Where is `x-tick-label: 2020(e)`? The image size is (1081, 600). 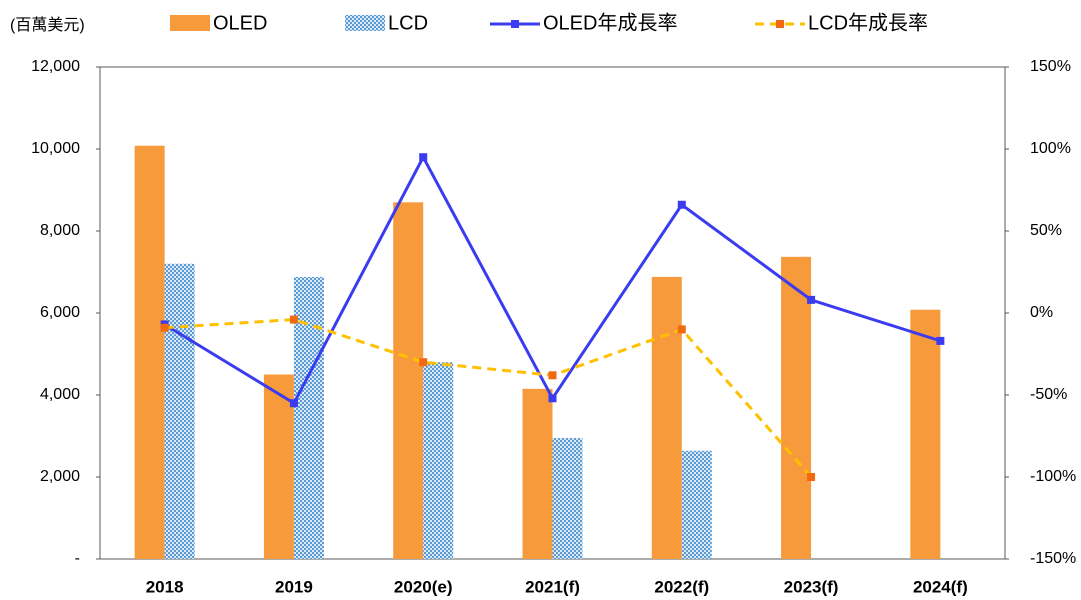
x-tick-label: 2020(e) is located at coordinates (423, 586).